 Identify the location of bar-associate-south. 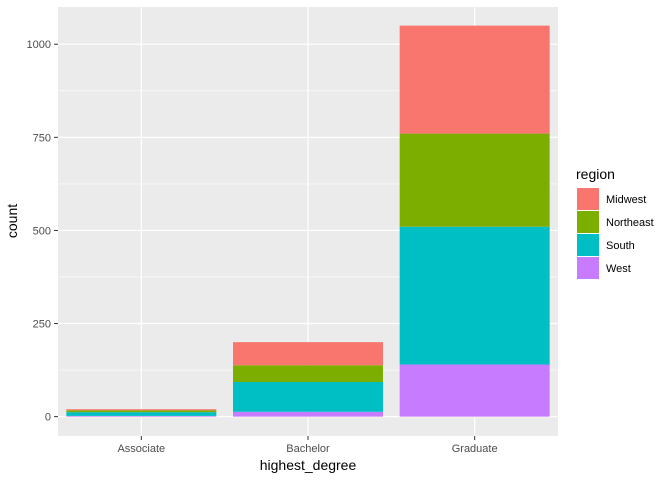
(141, 414).